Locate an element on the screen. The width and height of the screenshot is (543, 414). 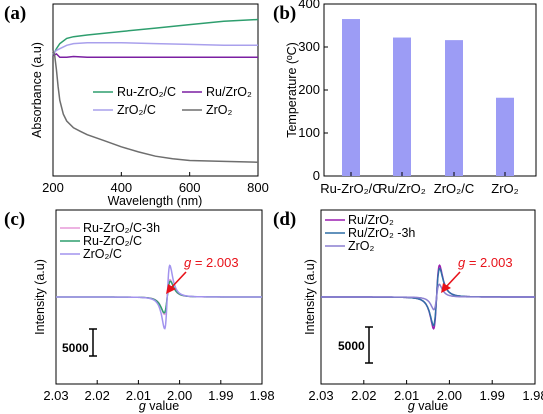
panel-a-lines is located at coordinates (155, 90).